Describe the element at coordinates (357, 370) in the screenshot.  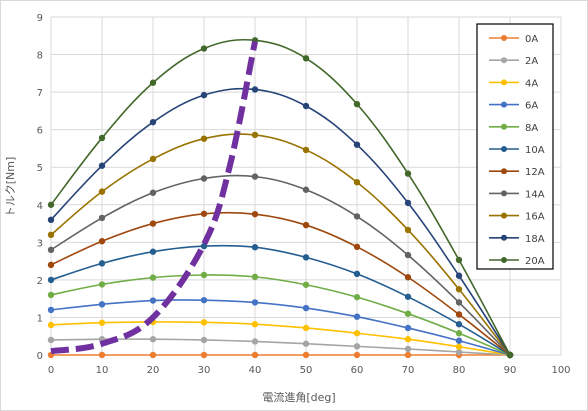
I see `x-tick-label: 60` at that location.